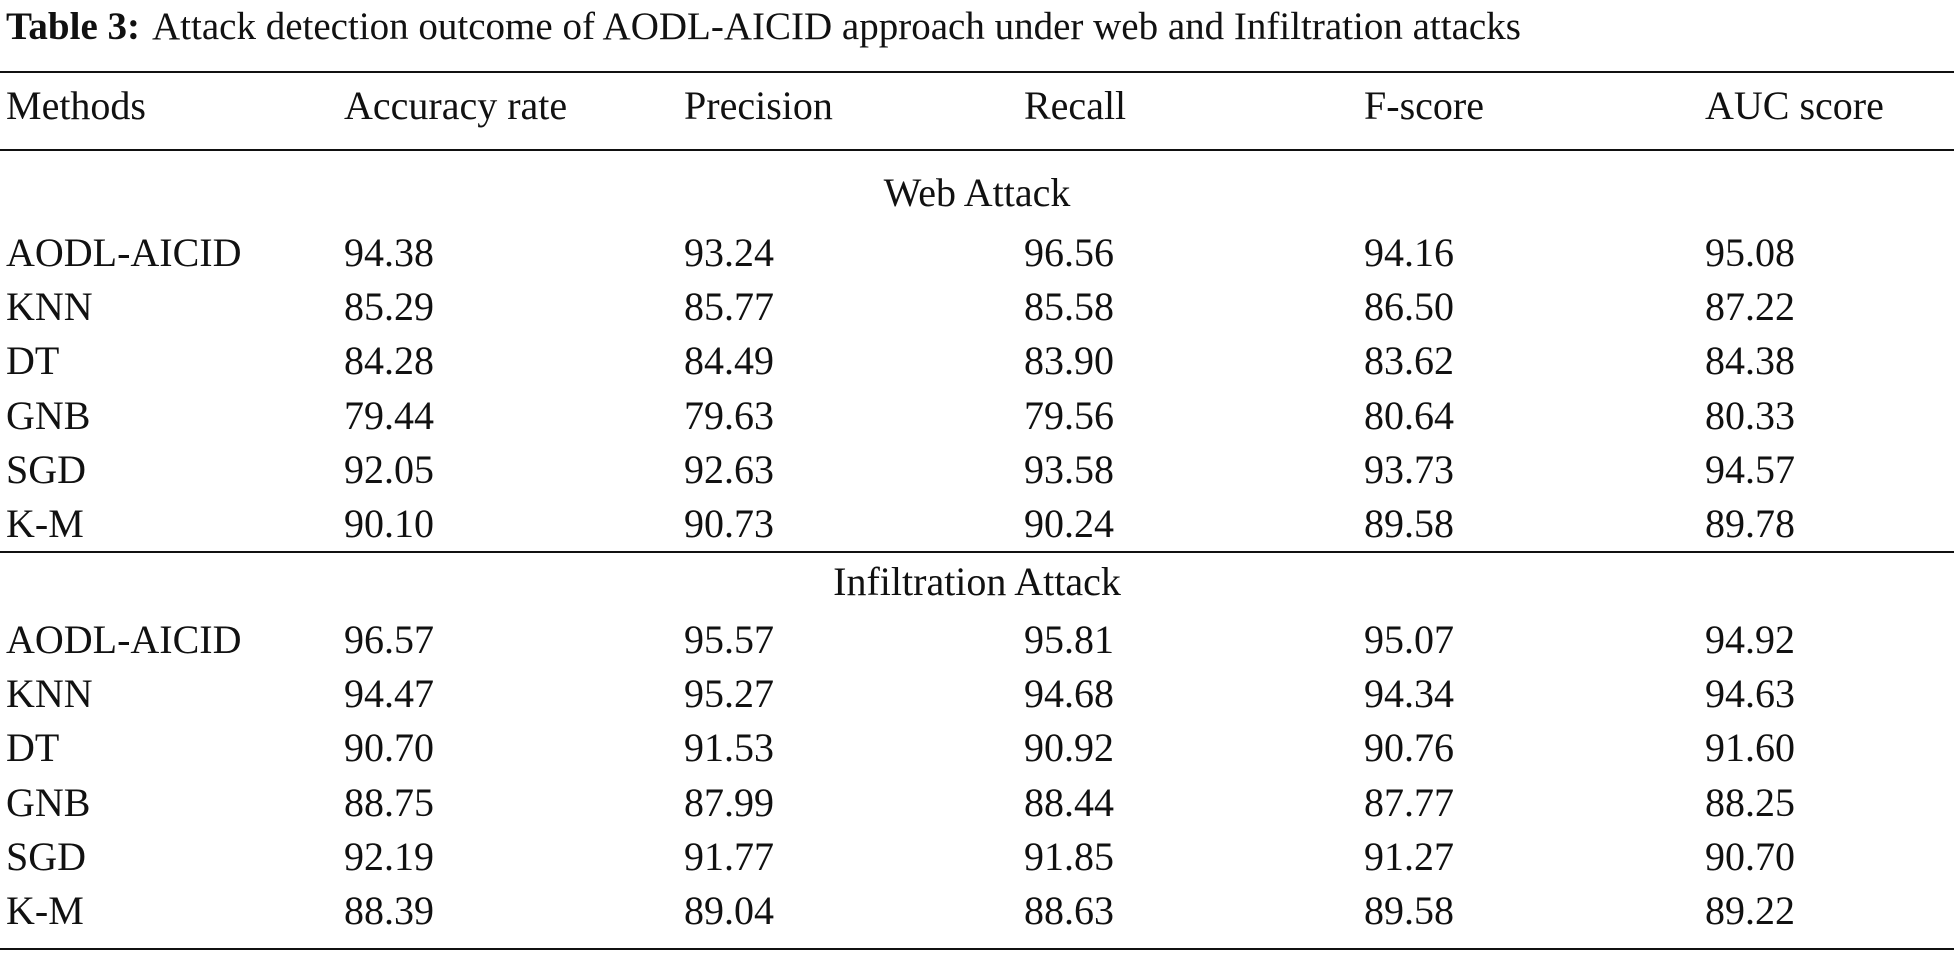  I want to click on bottom-rule, so click(977, 949).